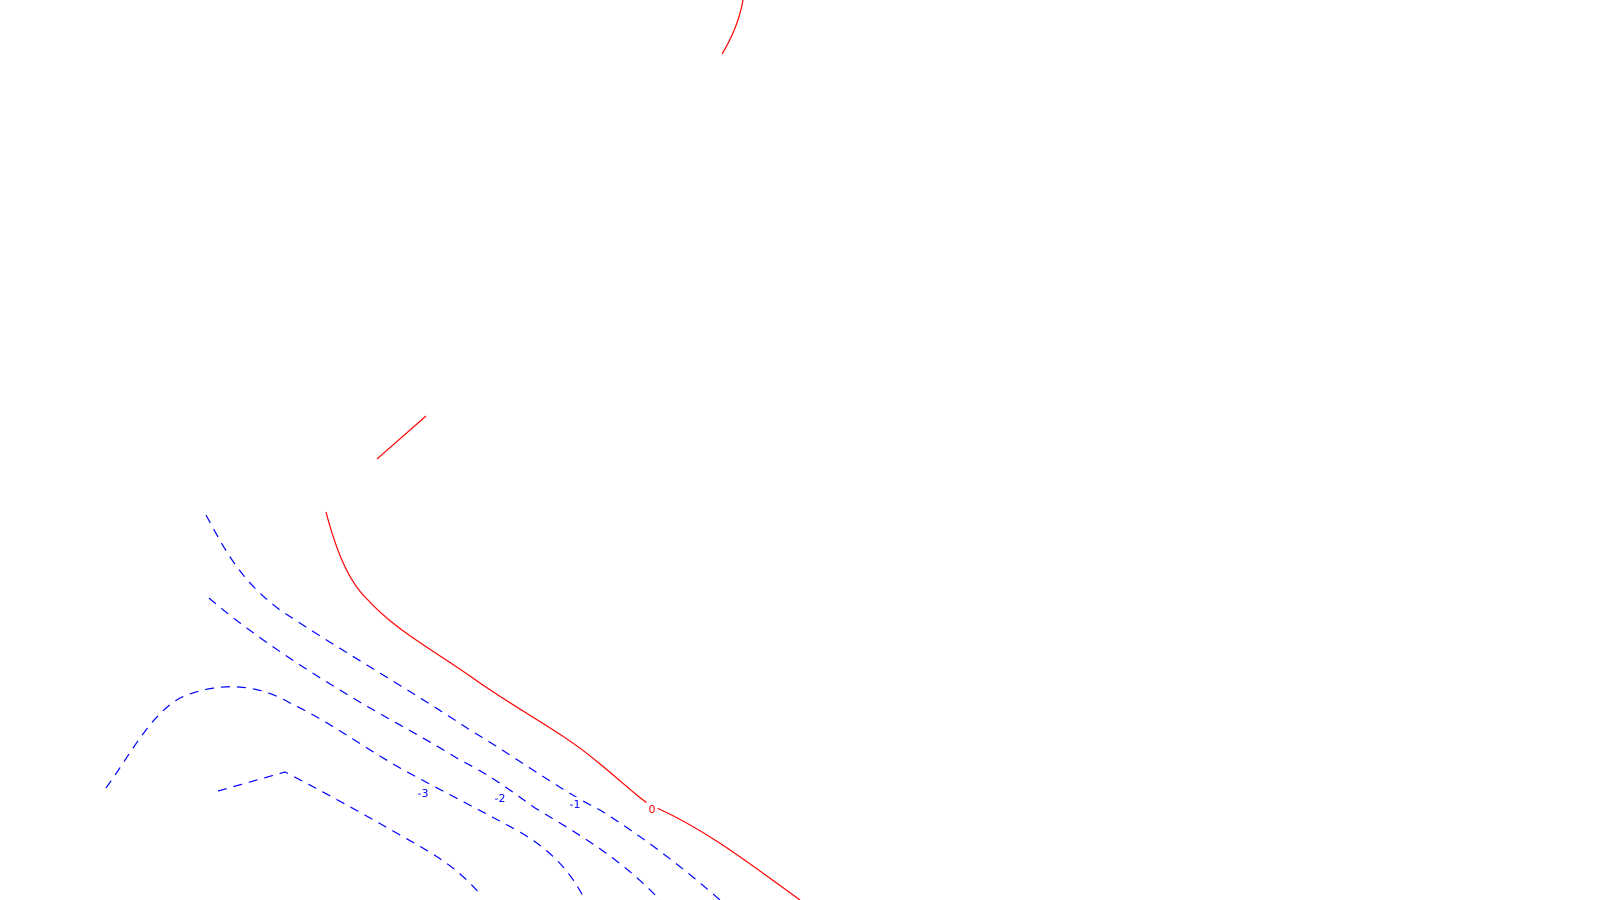 Image resolution: width=1600 pixels, height=900 pixels. I want to click on contour-label-zero: 0, so click(652, 809).